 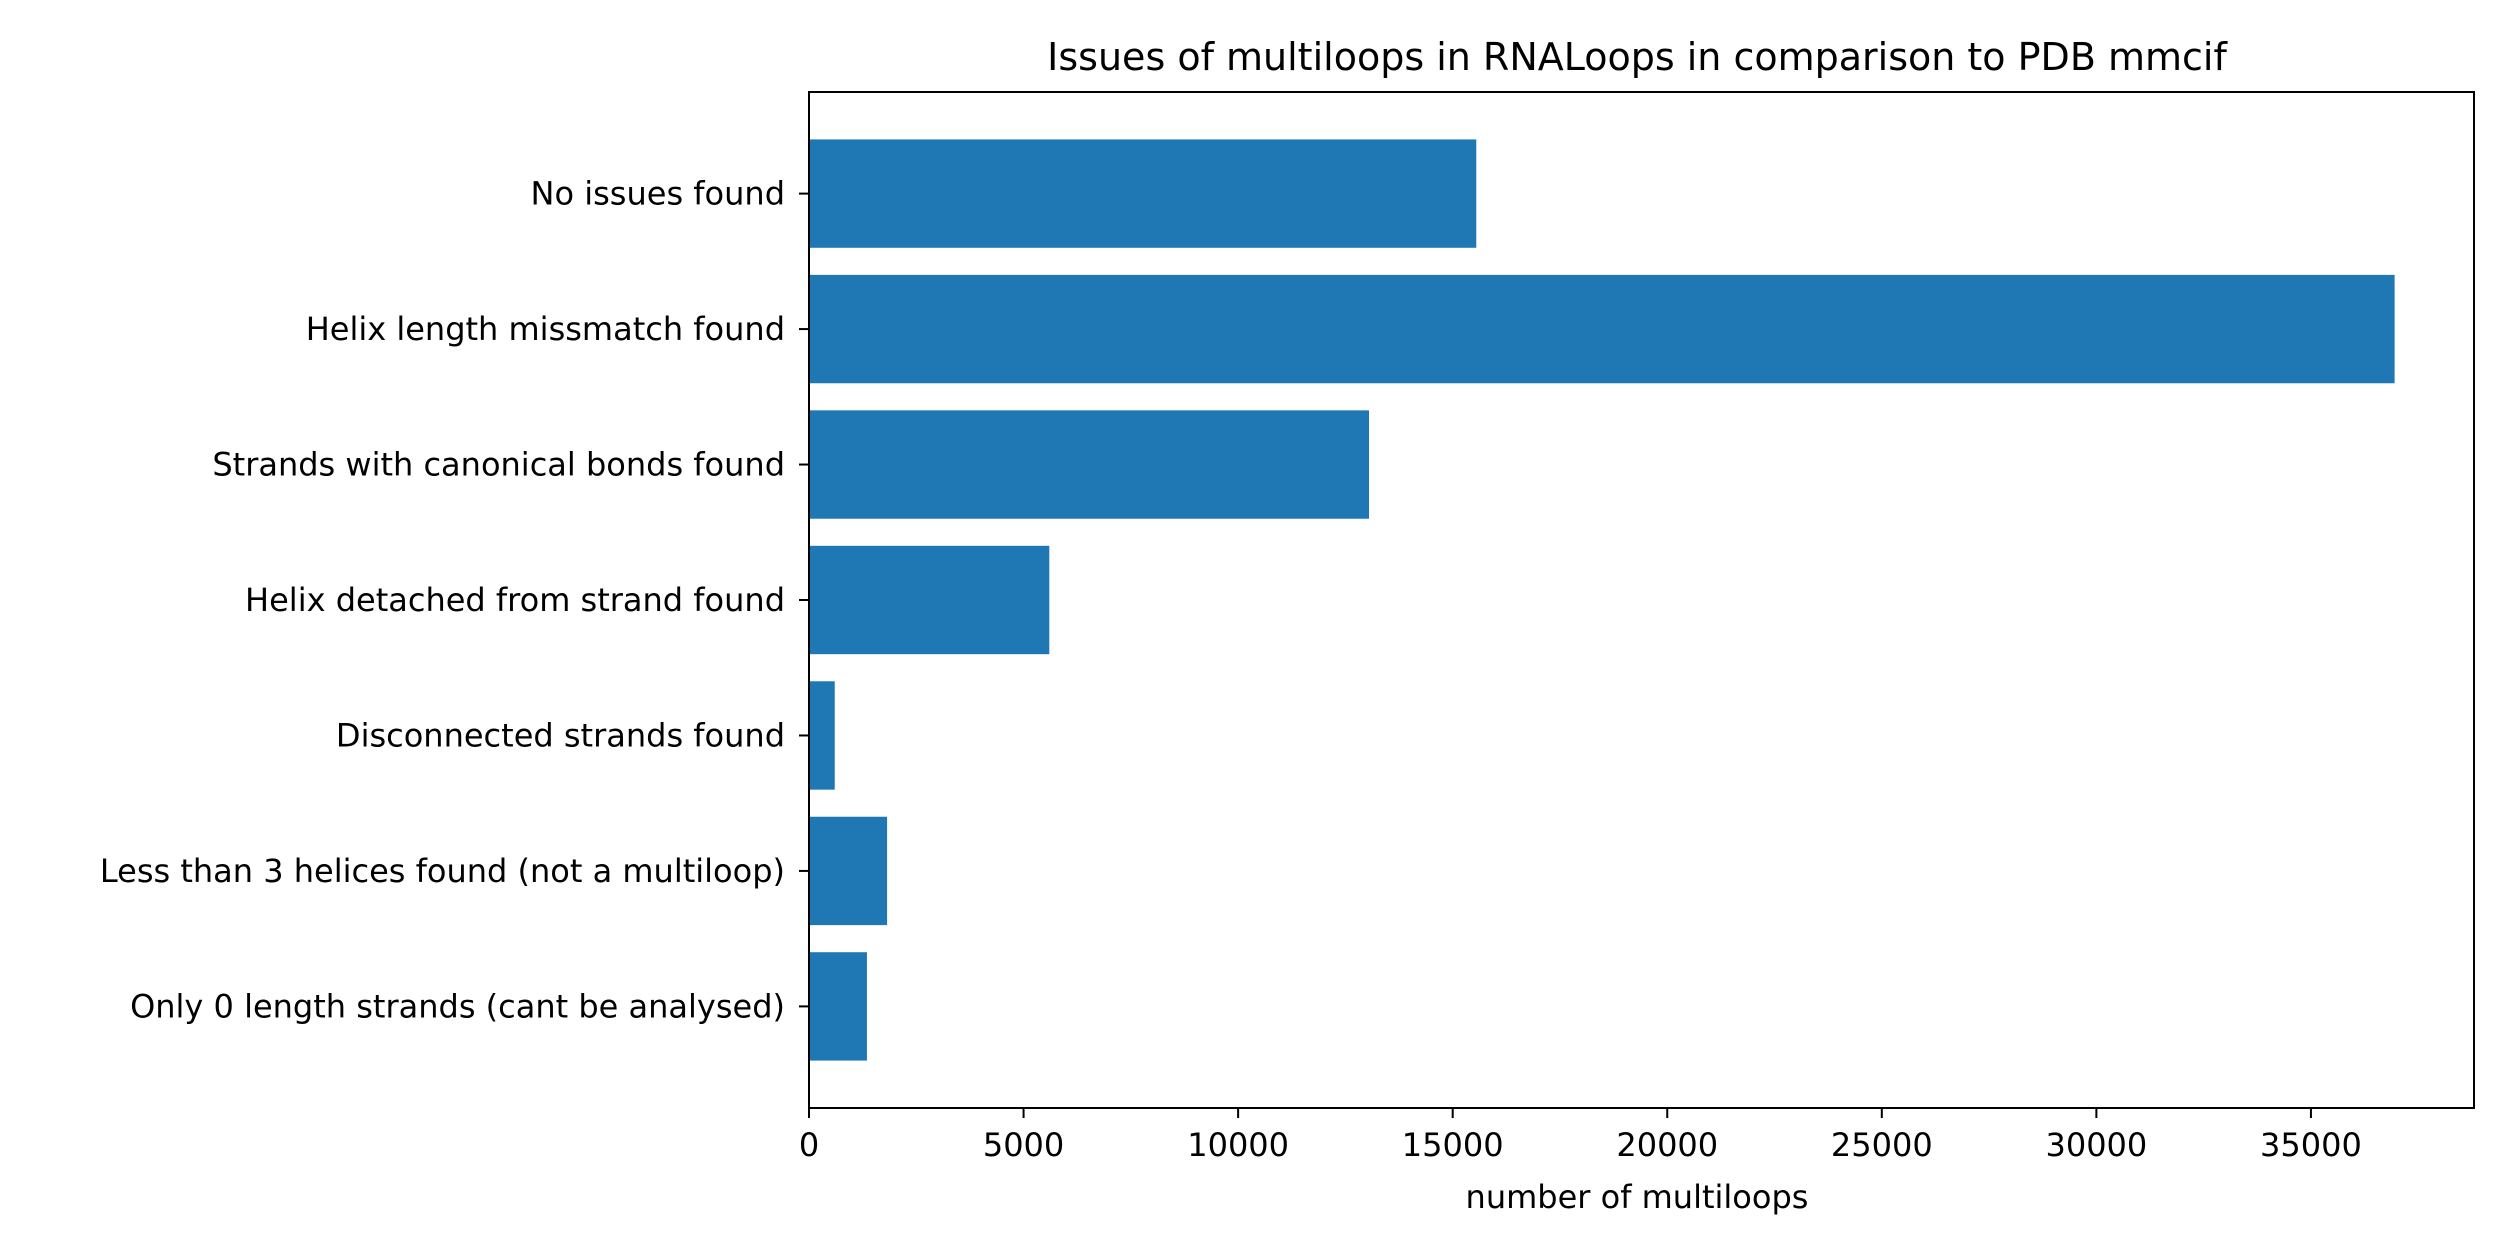 What do you see at coordinates (2311, 1145) in the screenshot?
I see `x-tick-label-7: 35000` at bounding box center [2311, 1145].